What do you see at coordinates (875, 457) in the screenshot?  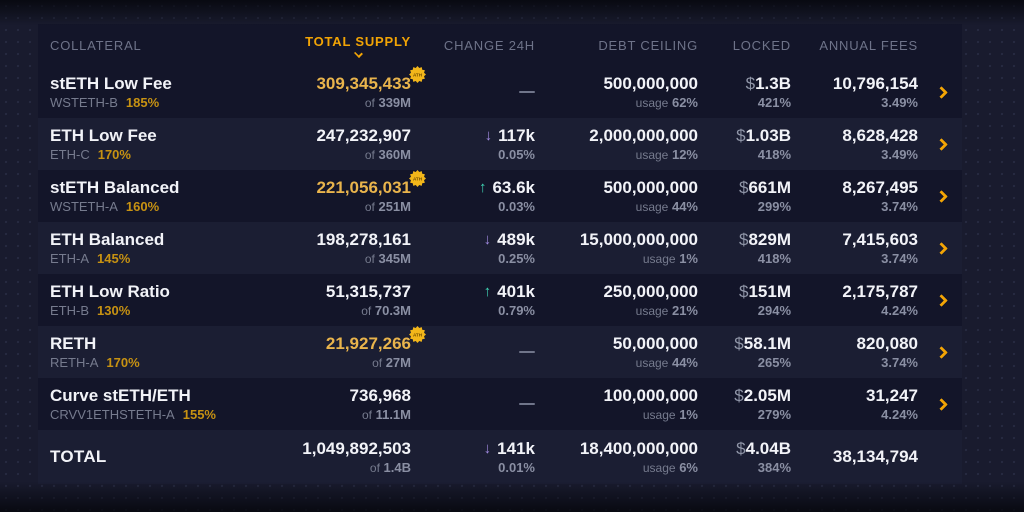 I see `total-fees-value: 38,134,794` at bounding box center [875, 457].